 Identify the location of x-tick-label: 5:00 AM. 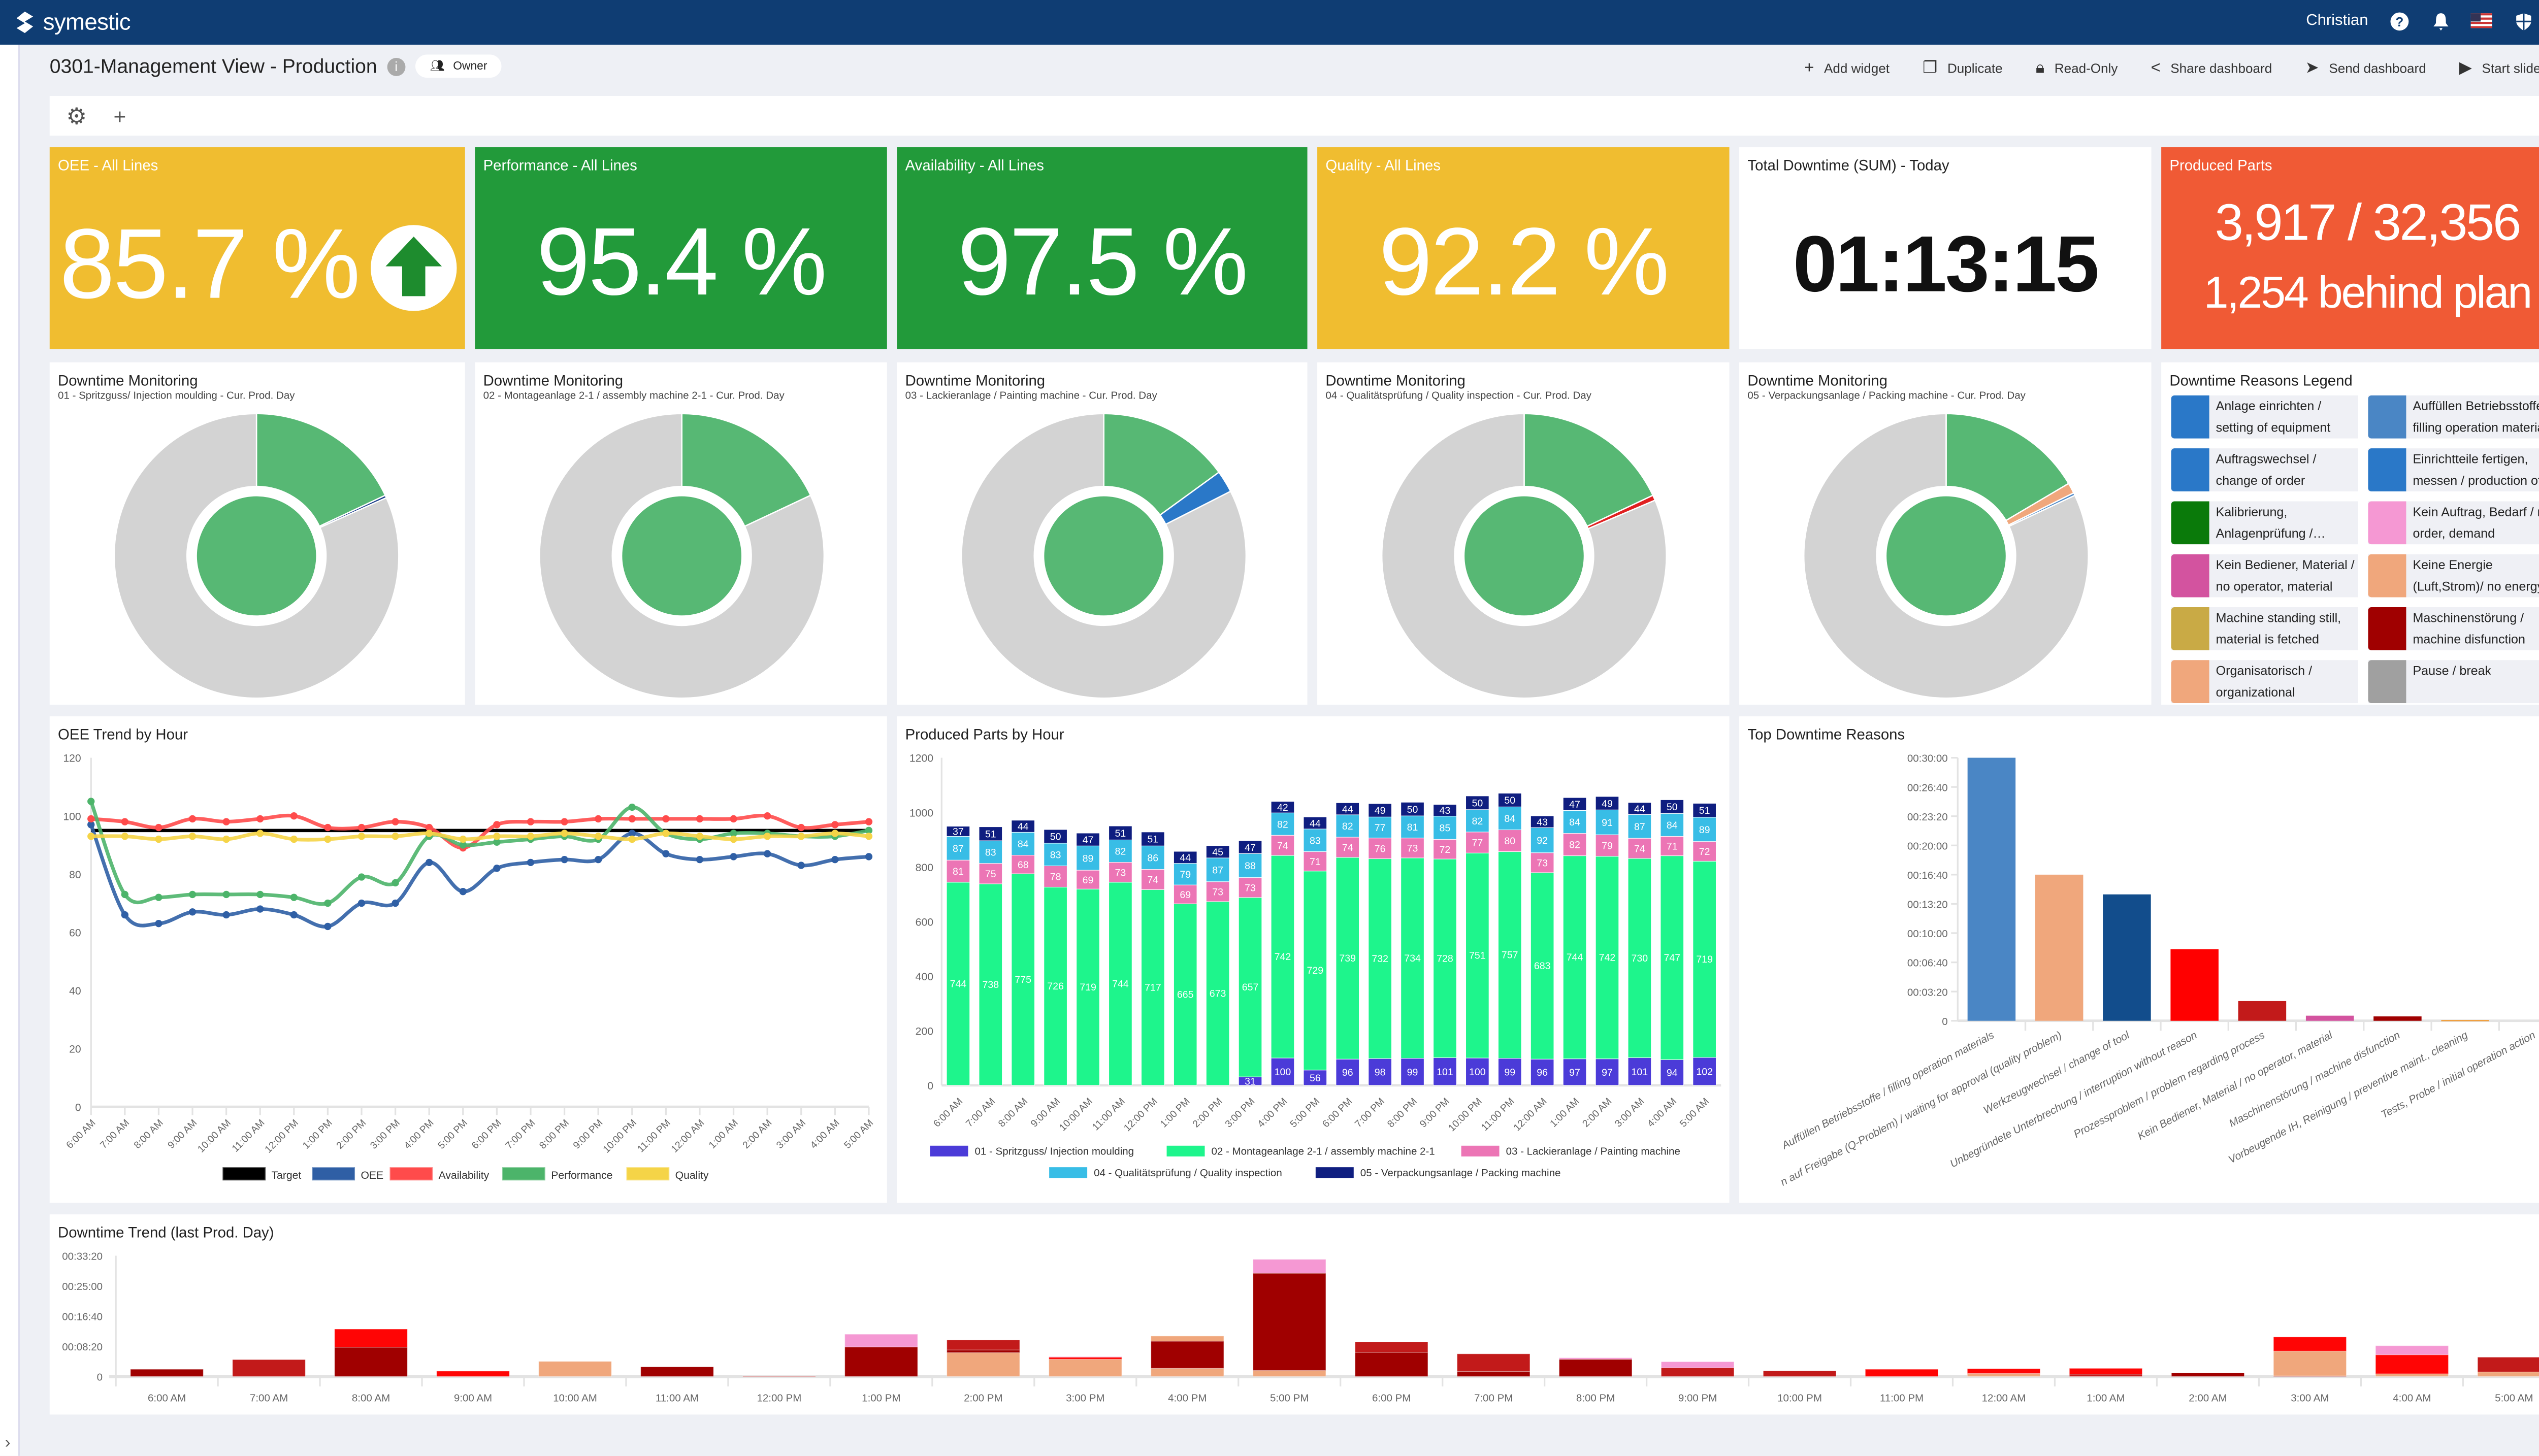
(858, 1134).